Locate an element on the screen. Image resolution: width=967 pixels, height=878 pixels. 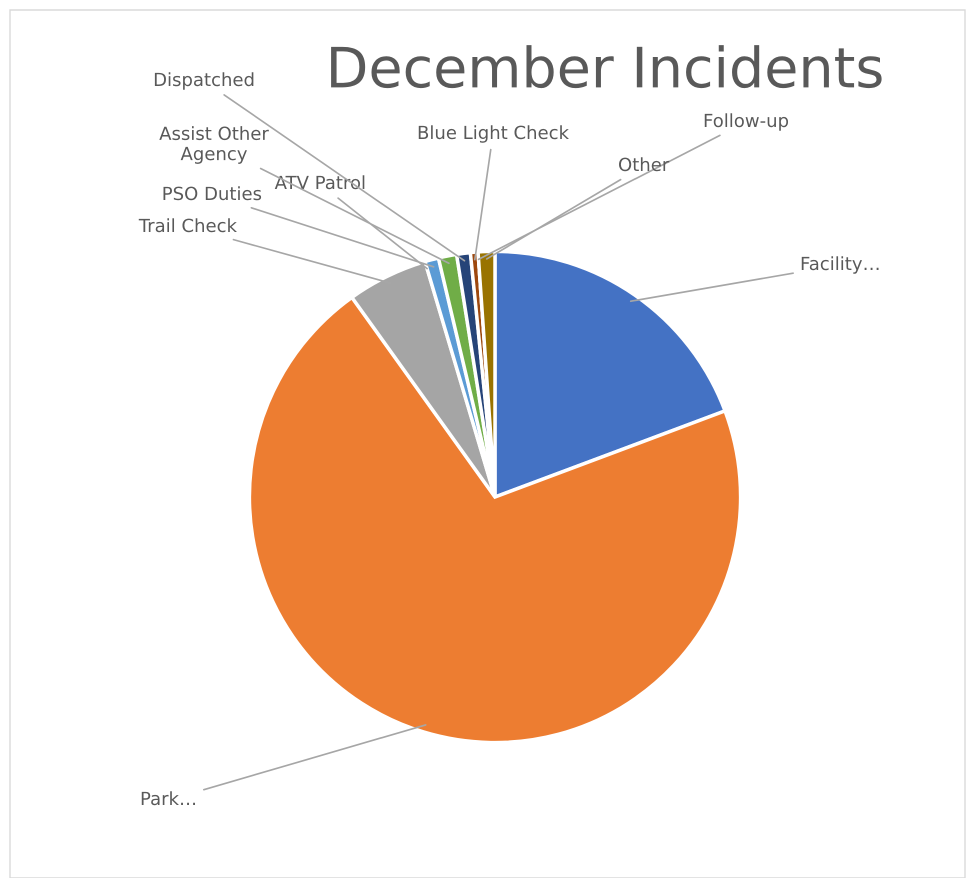
category-label: Follow-up is located at coordinates (746, 122).